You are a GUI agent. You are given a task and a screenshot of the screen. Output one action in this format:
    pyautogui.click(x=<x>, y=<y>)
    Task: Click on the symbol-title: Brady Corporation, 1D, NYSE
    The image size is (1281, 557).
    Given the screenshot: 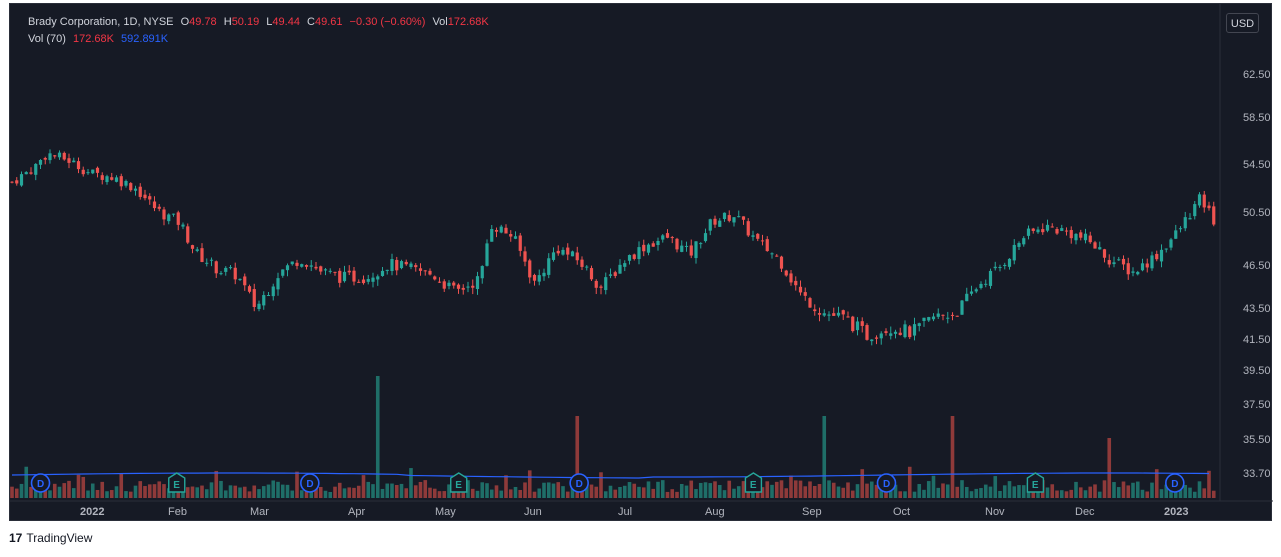 What is the action you would take?
    pyautogui.click(x=101, y=22)
    